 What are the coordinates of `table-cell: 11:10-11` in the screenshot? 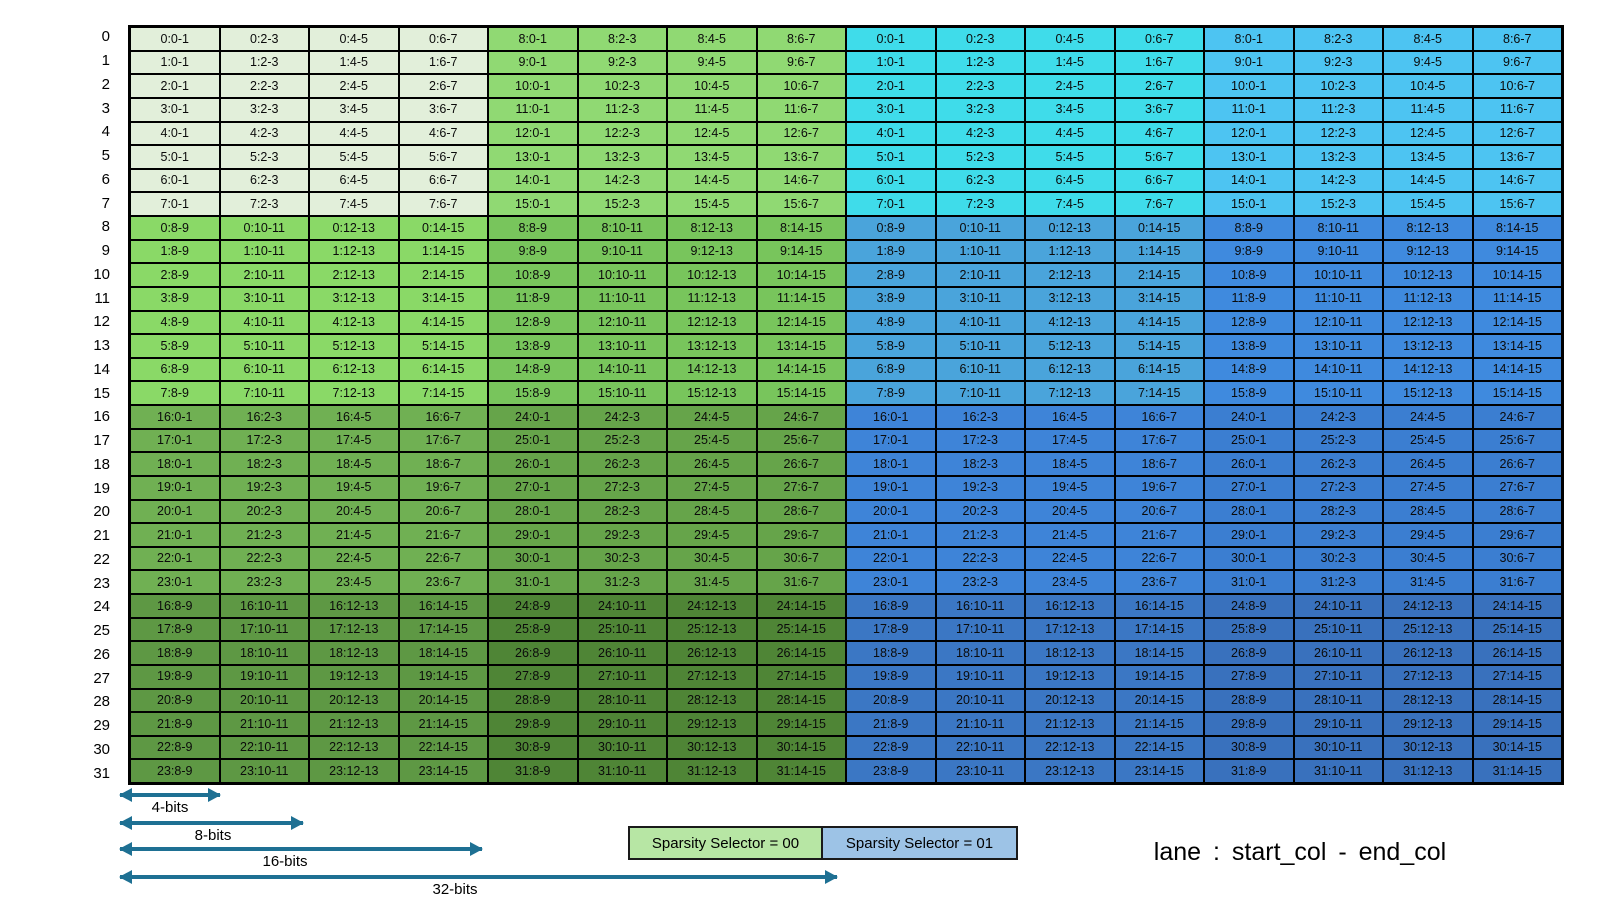 It's located at (1338, 298).